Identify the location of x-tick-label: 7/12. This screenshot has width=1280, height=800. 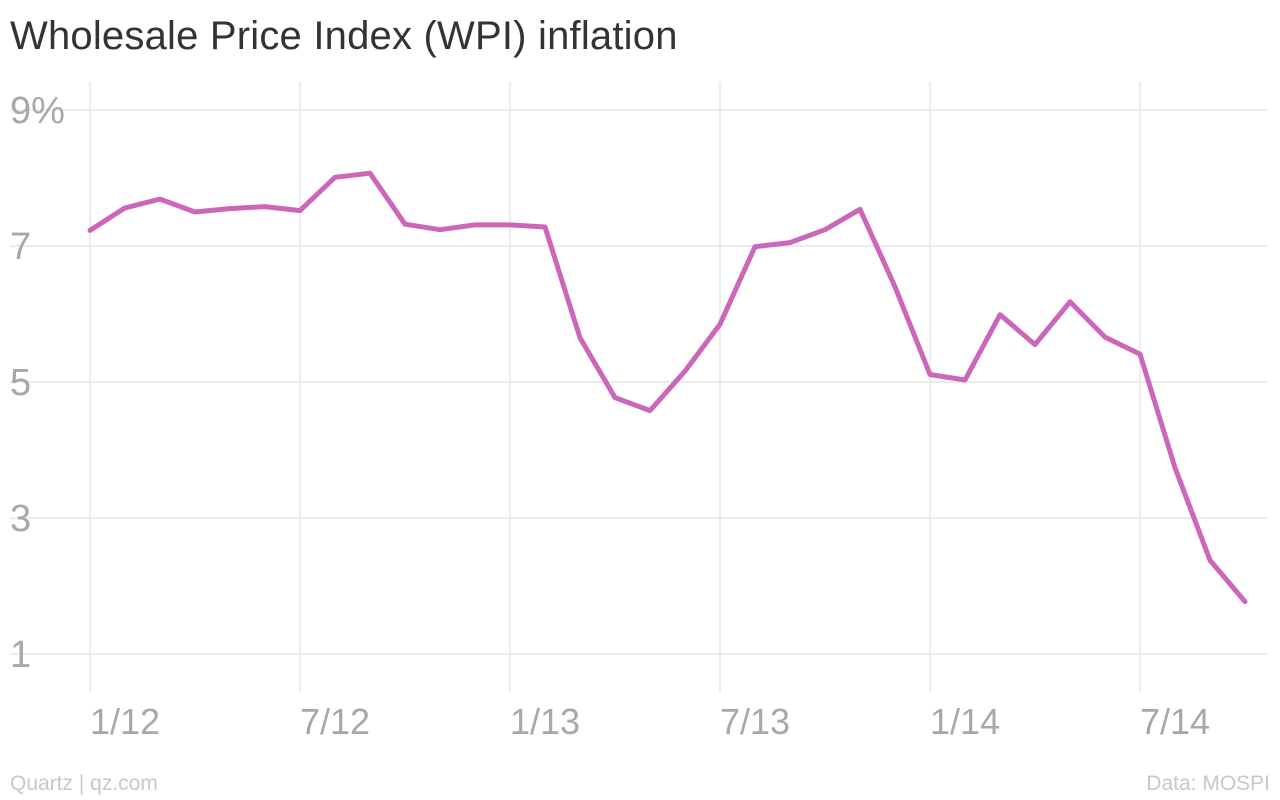
(335, 721).